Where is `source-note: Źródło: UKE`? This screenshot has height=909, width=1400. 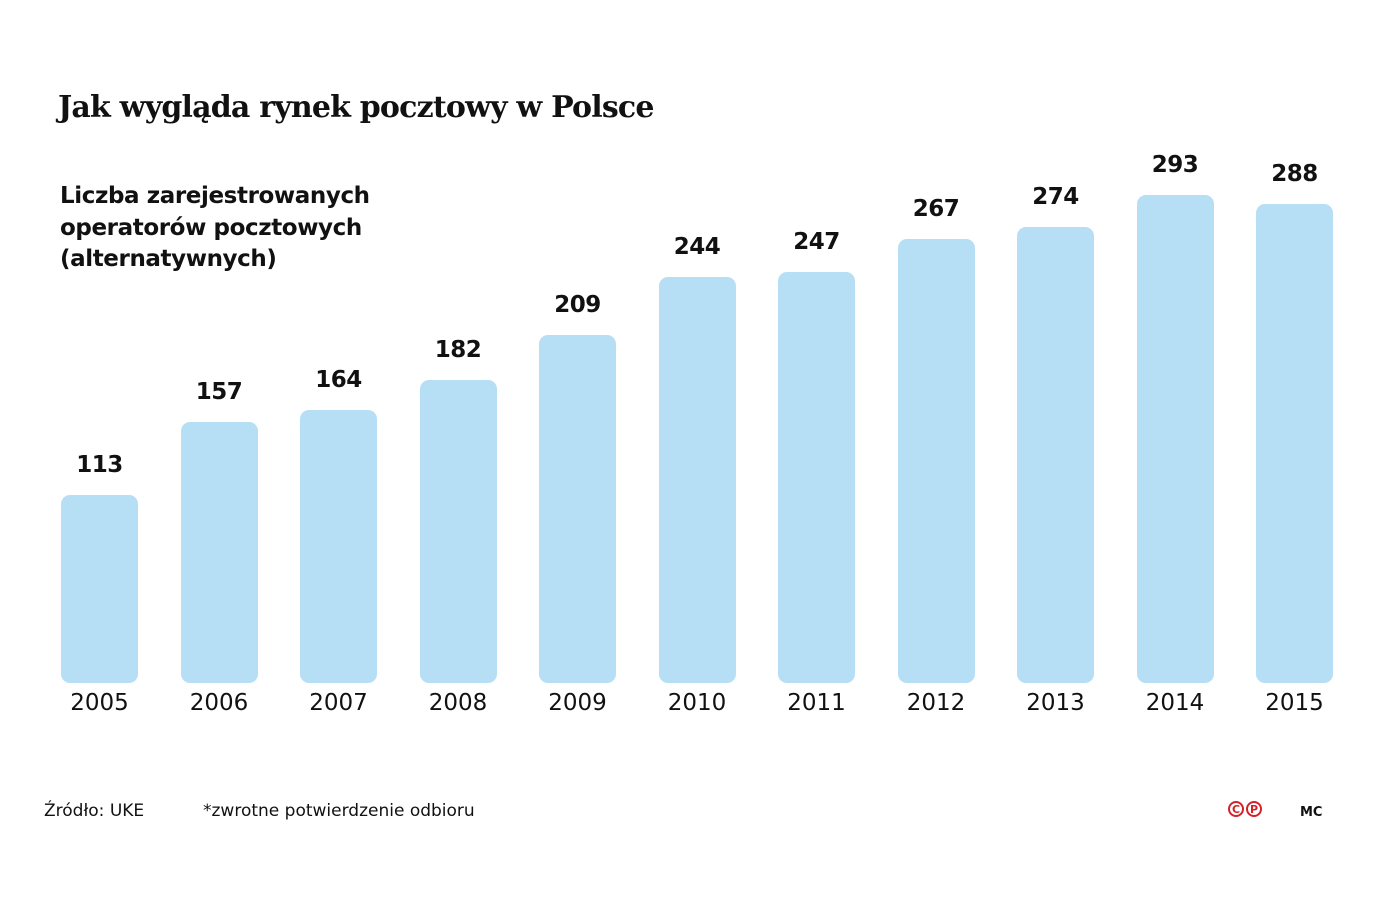
source-note: Źródło: UKE is located at coordinates (94, 811).